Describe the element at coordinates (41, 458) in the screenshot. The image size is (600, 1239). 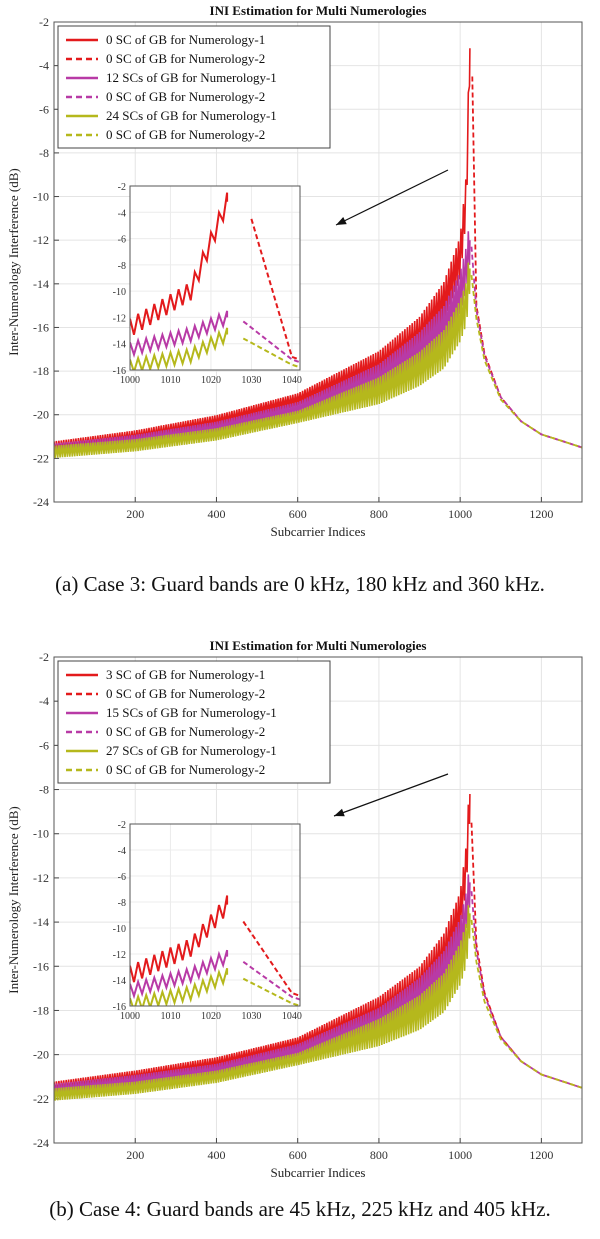
I see `y-tick-label: -22` at that location.